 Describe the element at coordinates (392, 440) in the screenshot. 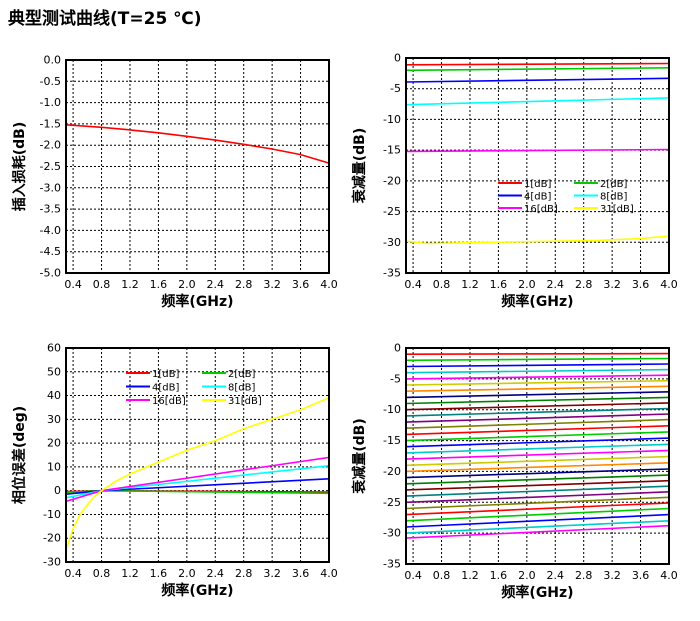

I see `y-tick-label: -15` at that location.